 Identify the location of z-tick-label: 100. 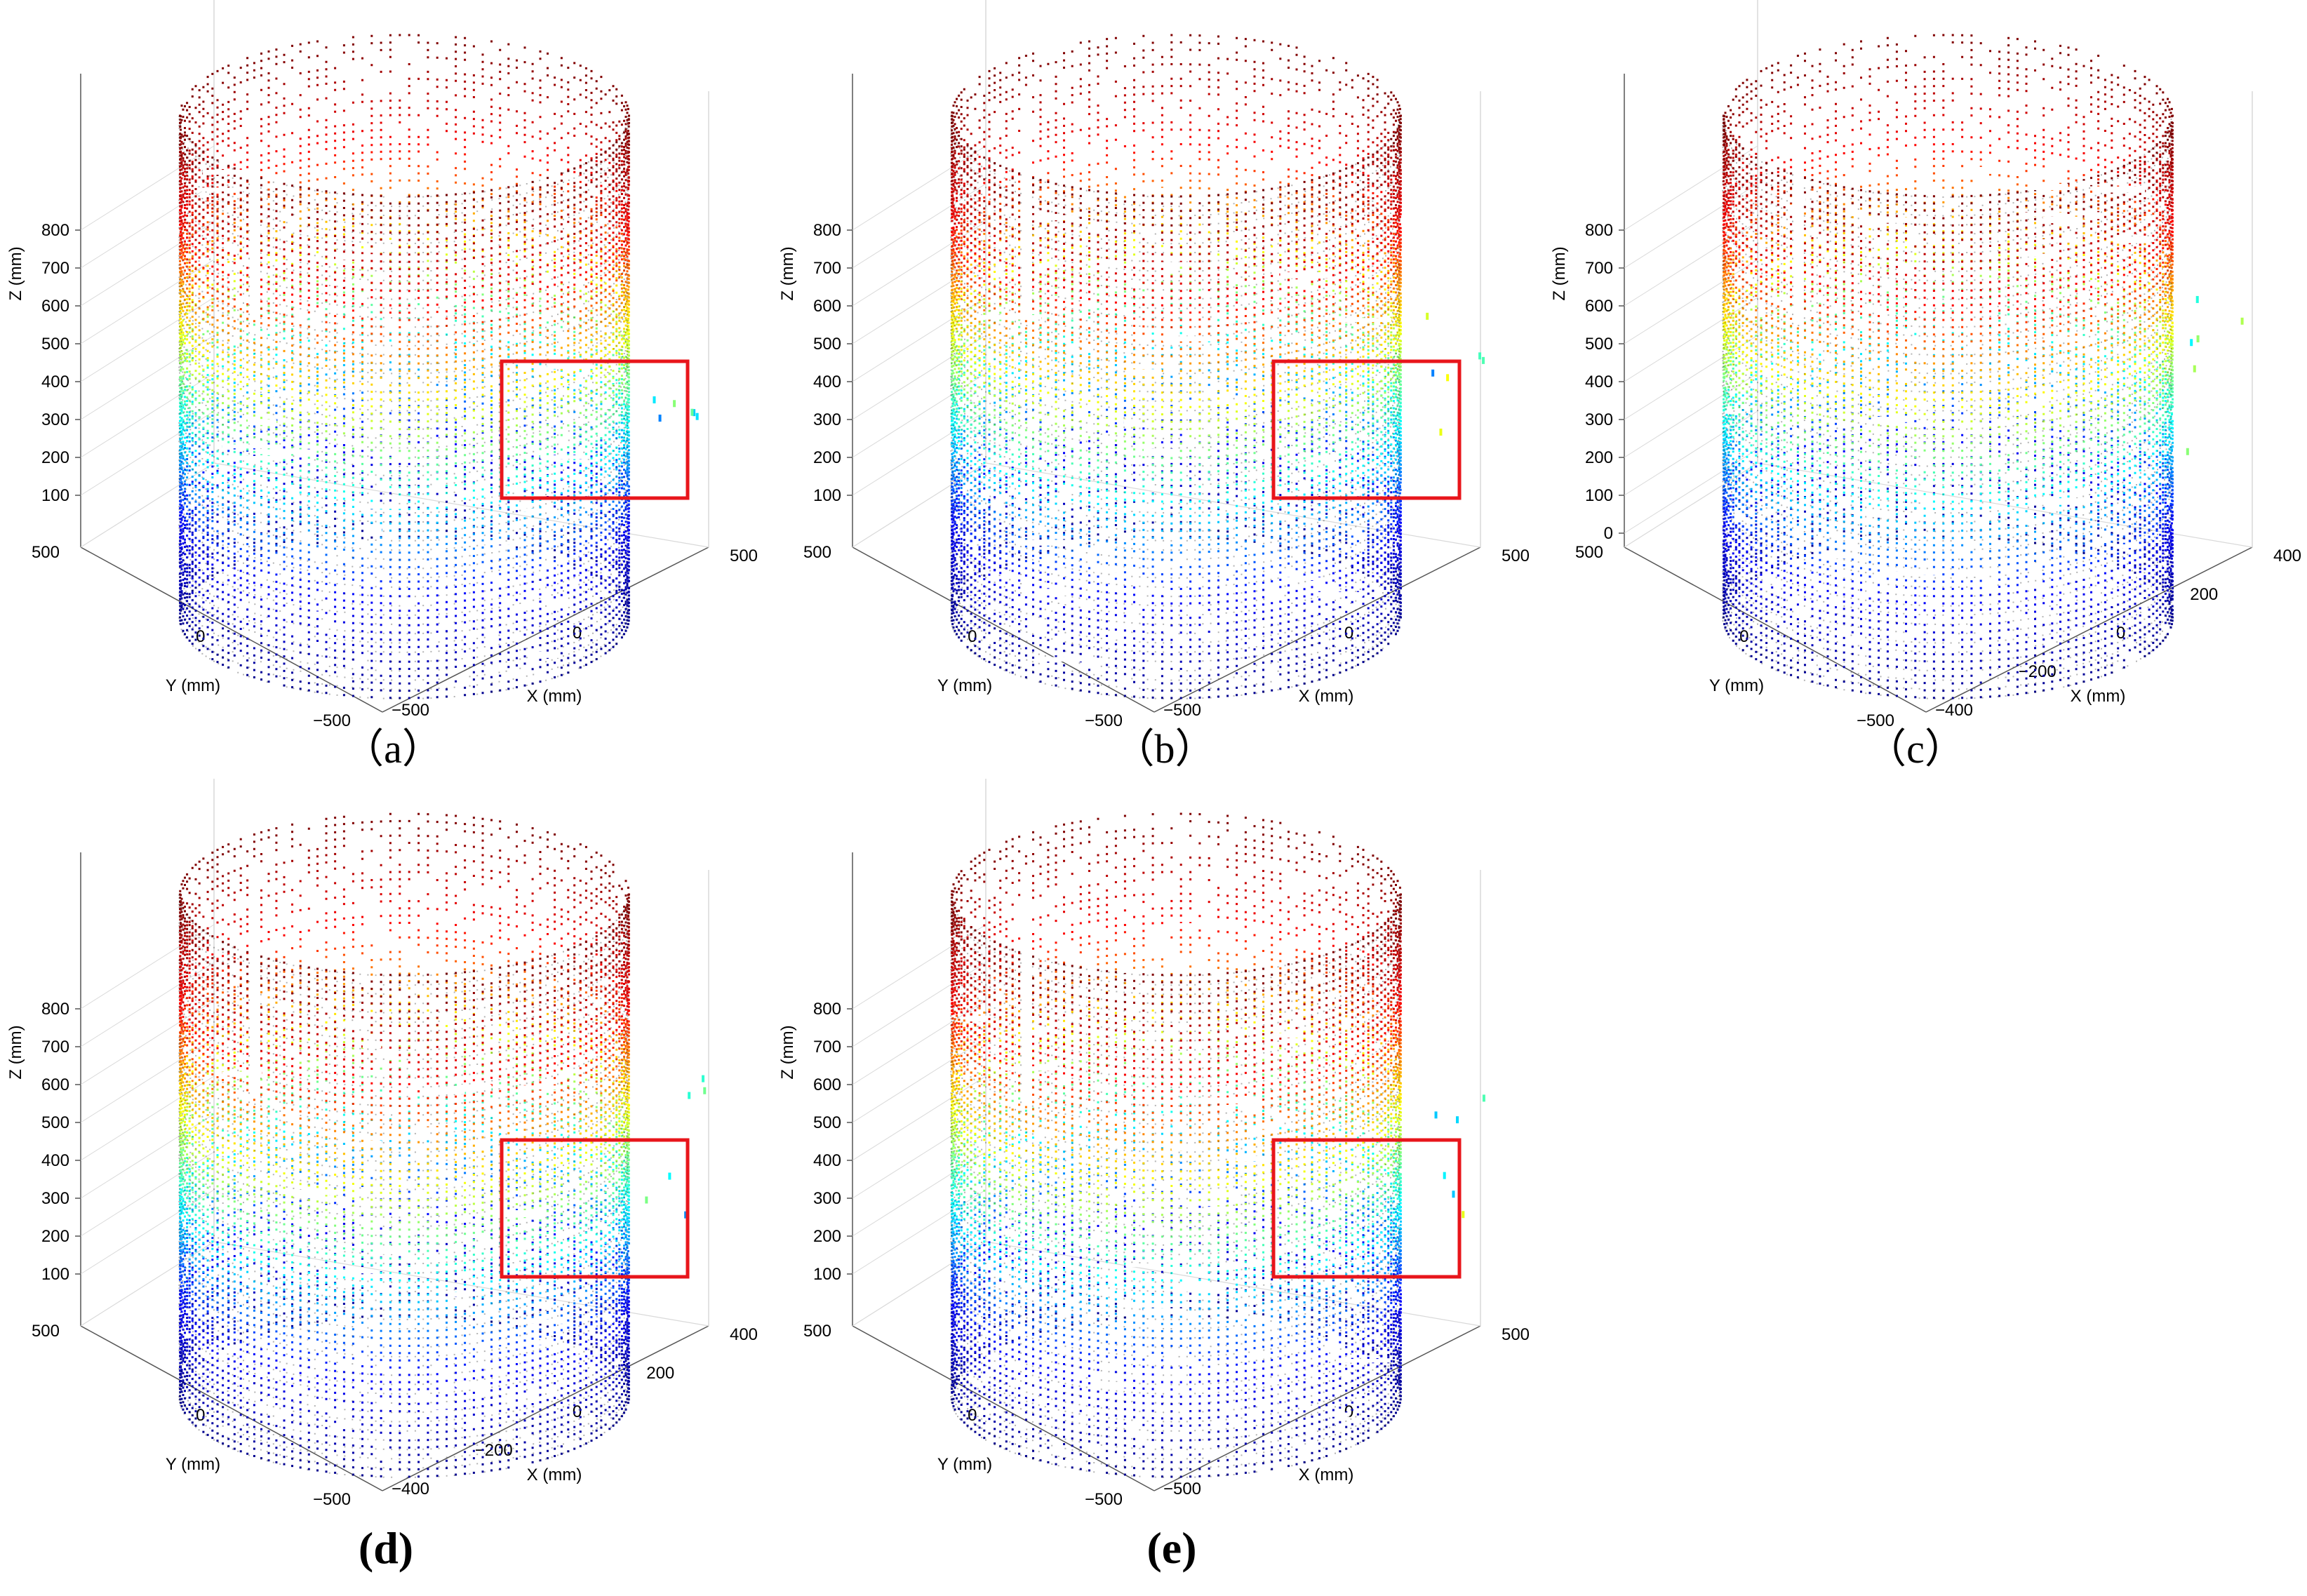
(1599, 495).